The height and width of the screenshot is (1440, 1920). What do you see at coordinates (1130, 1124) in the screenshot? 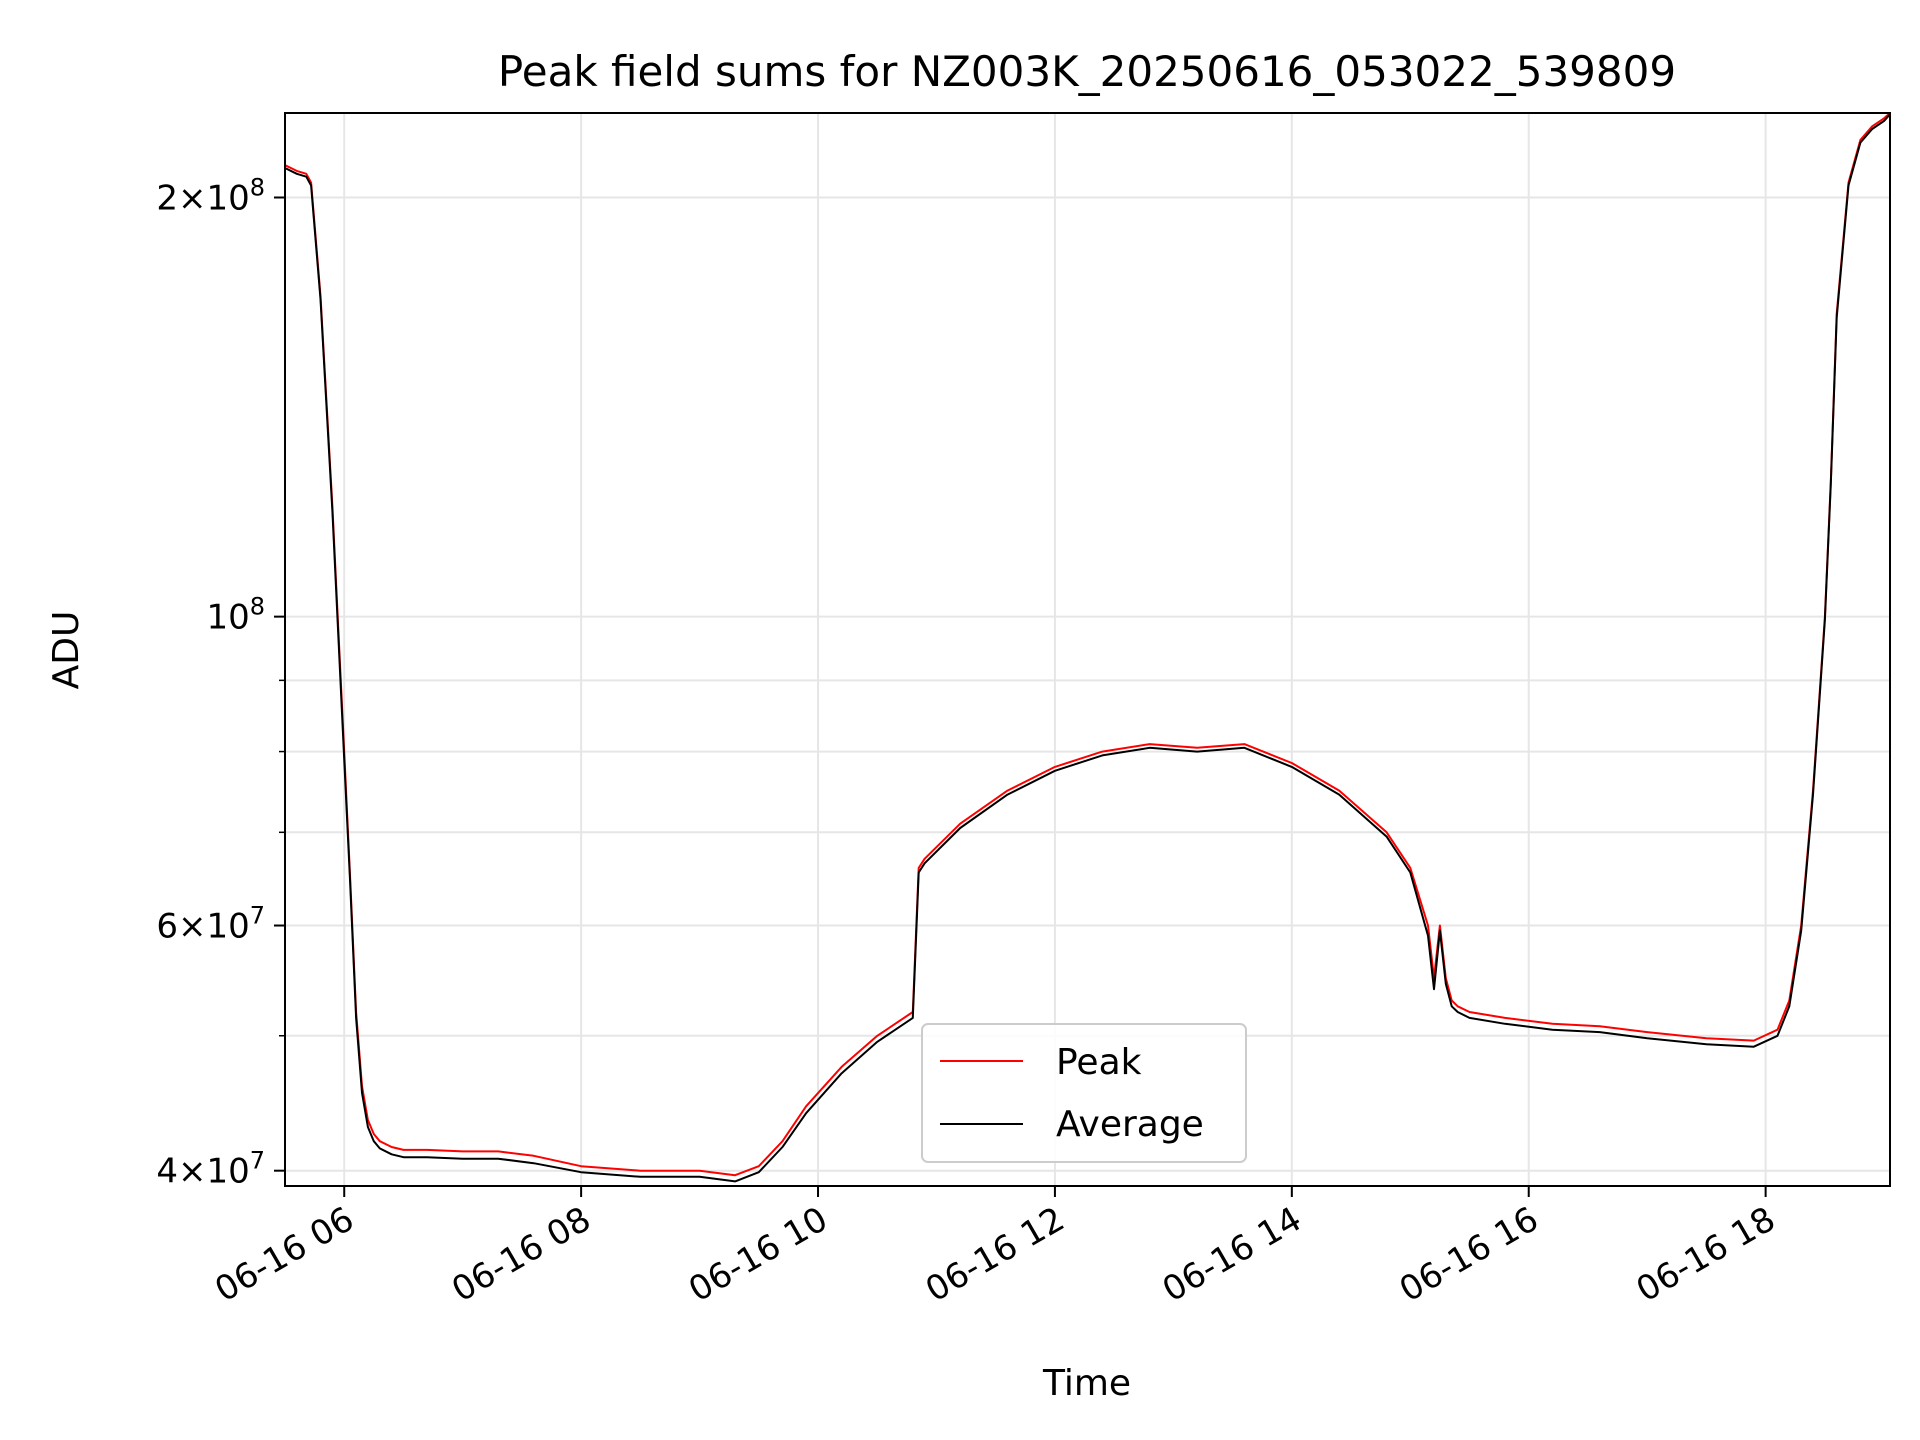
I see `legend-label-average: Average` at bounding box center [1130, 1124].